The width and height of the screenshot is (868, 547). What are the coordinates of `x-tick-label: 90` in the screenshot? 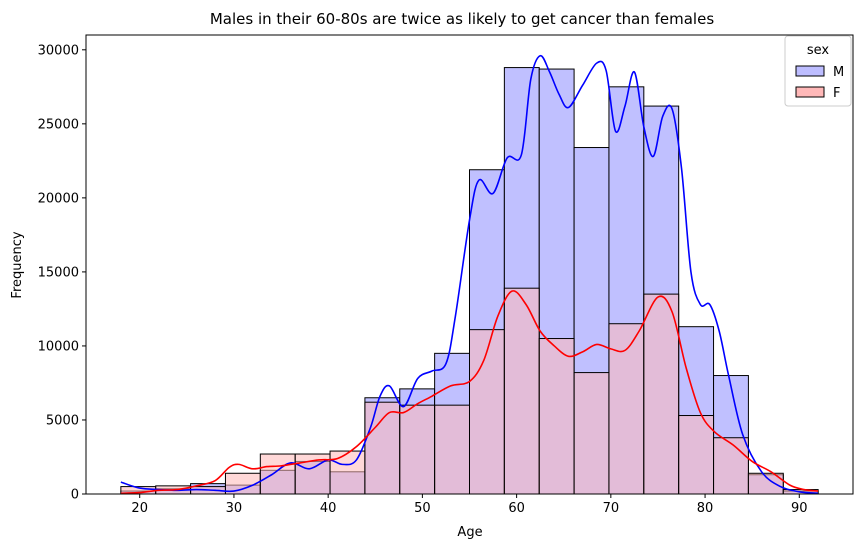 It's located at (799, 508).